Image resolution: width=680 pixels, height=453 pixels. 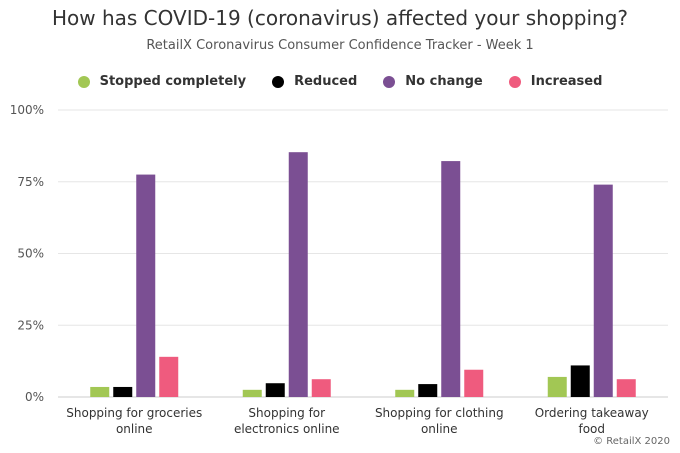 I want to click on x-tick-label: Ordering takeaway food, so click(x=592, y=421).